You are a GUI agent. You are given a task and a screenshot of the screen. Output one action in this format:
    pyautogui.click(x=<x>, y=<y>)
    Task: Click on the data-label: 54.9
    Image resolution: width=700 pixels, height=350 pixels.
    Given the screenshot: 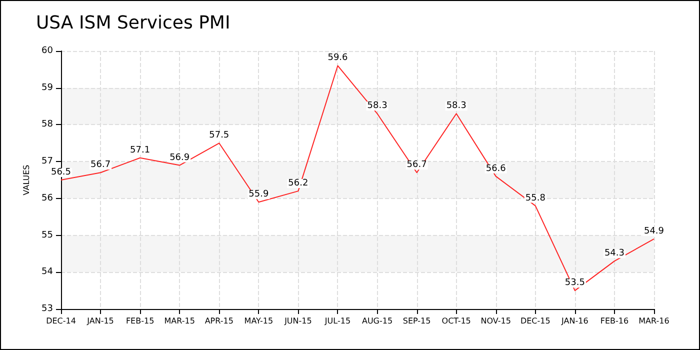 What is the action you would take?
    pyautogui.click(x=654, y=231)
    